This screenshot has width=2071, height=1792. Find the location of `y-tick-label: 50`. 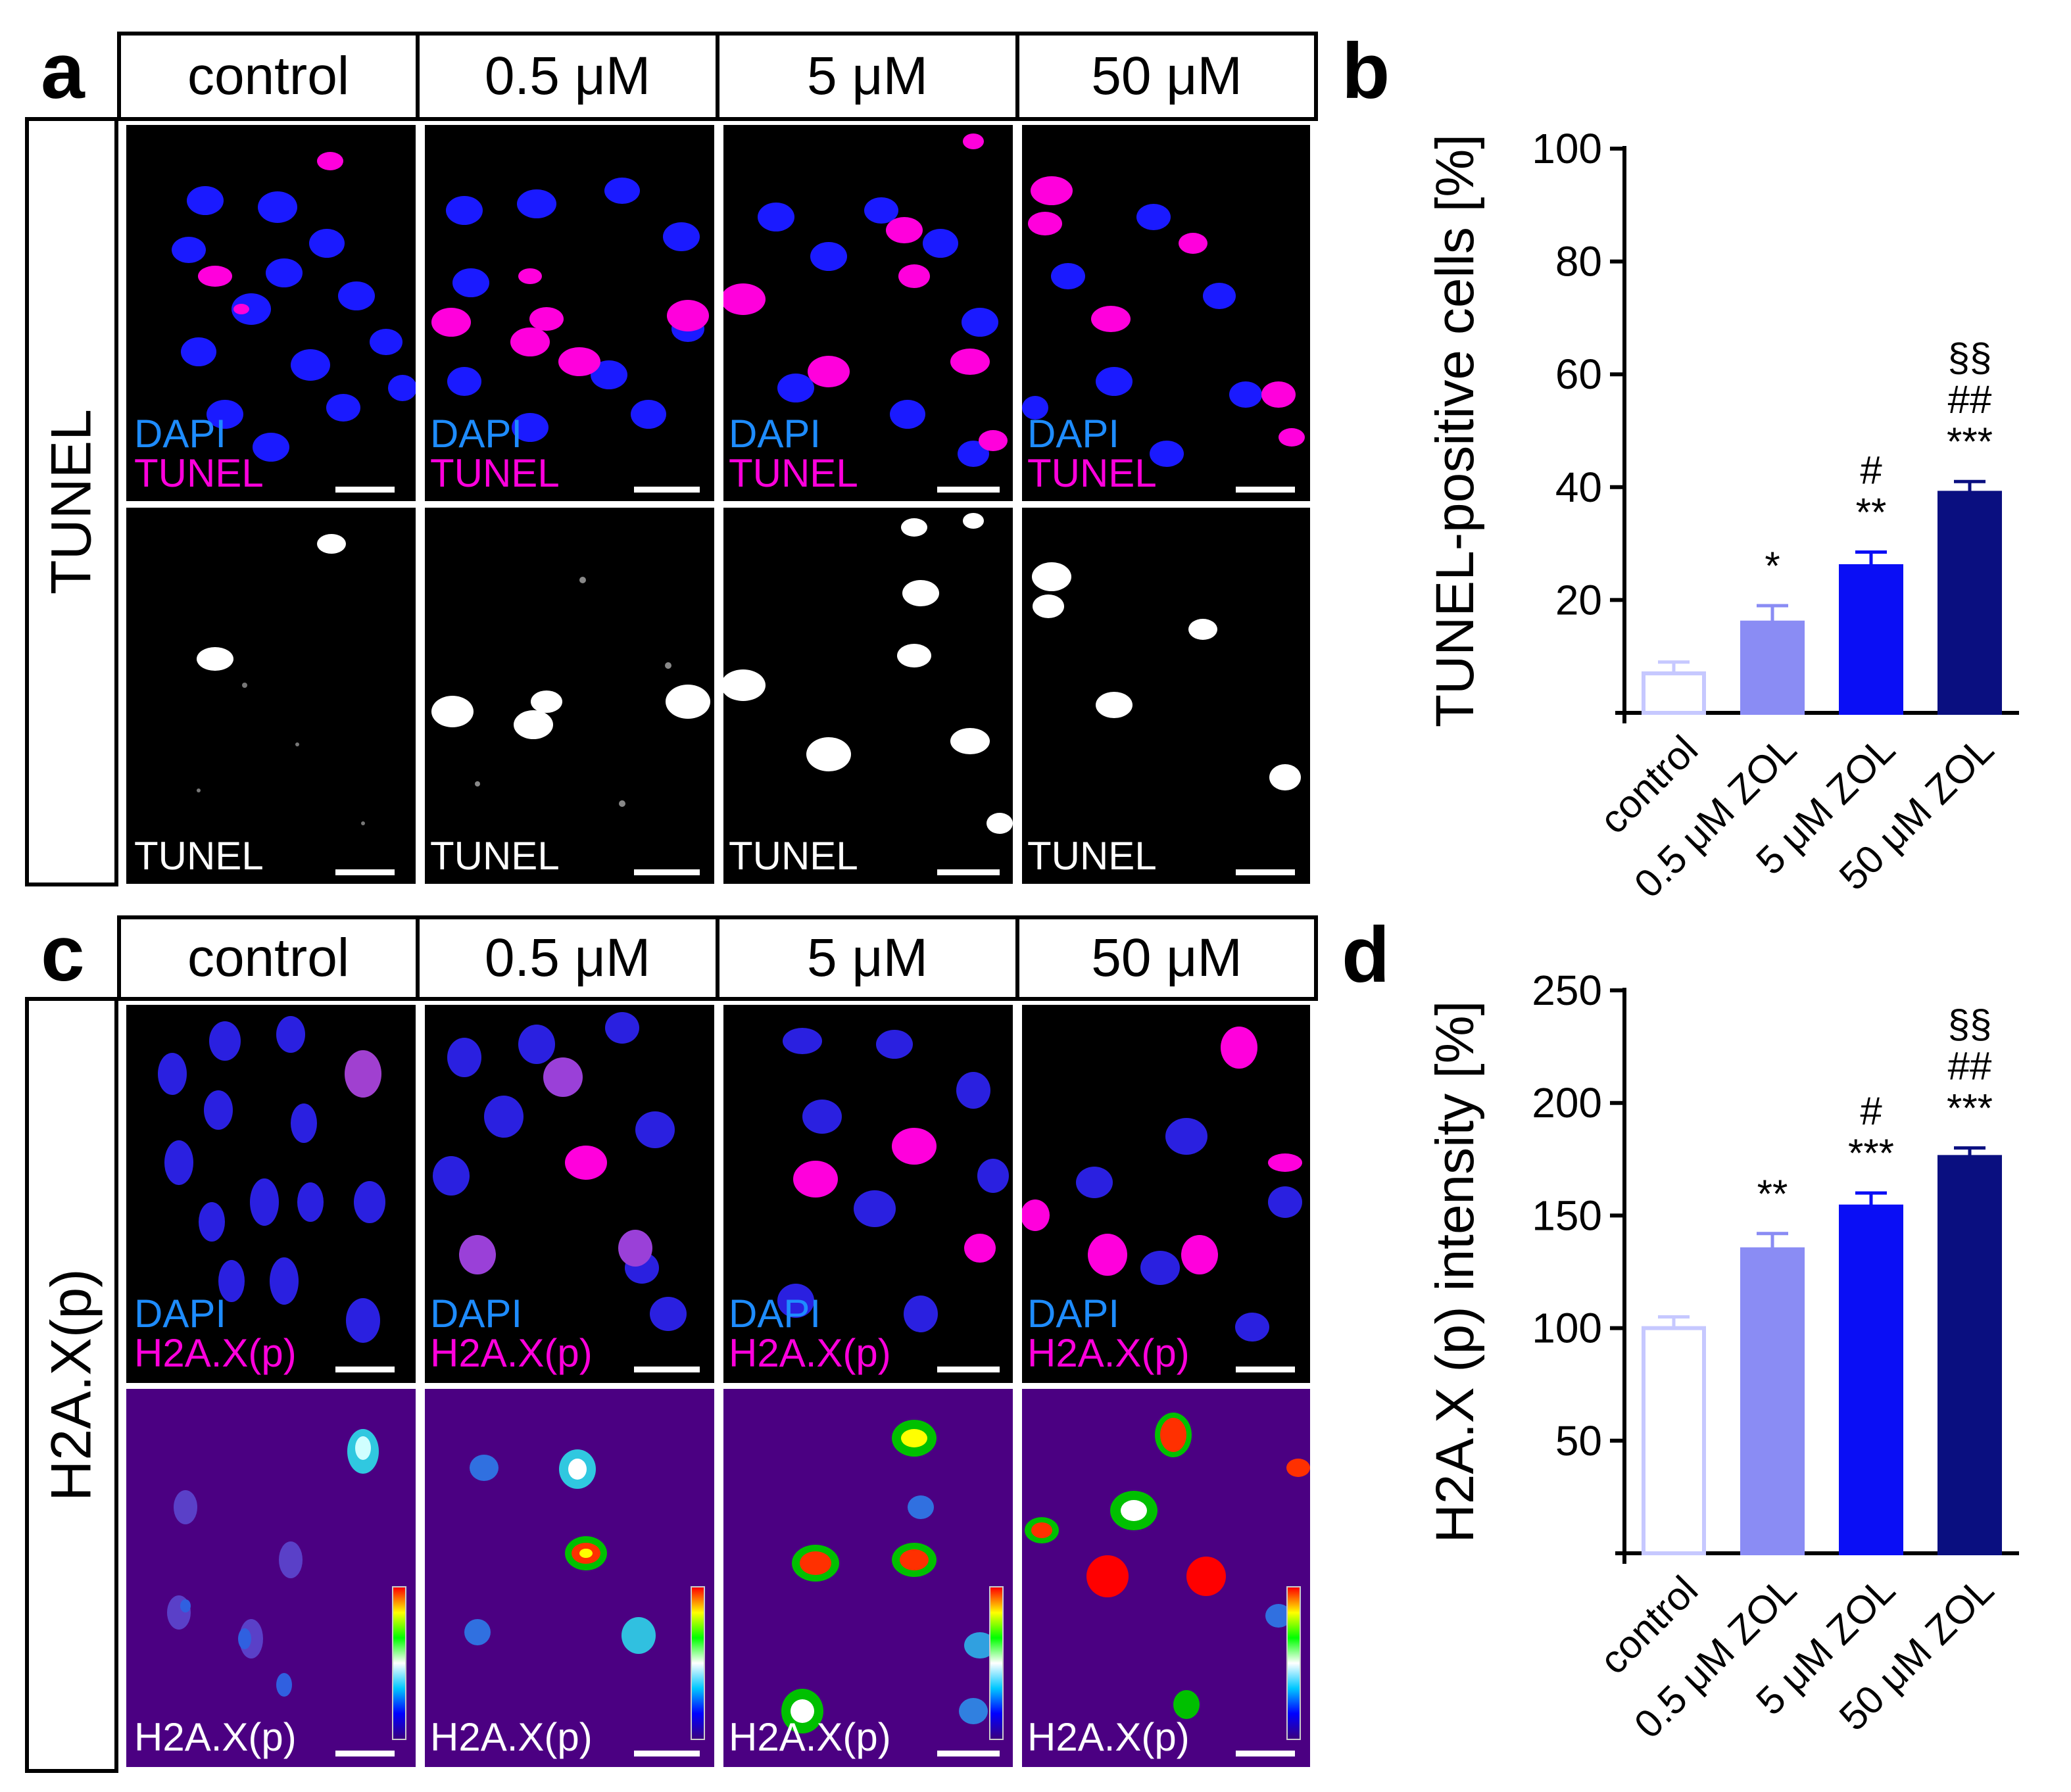

y-tick-label: 50 is located at coordinates (1578, 1441).